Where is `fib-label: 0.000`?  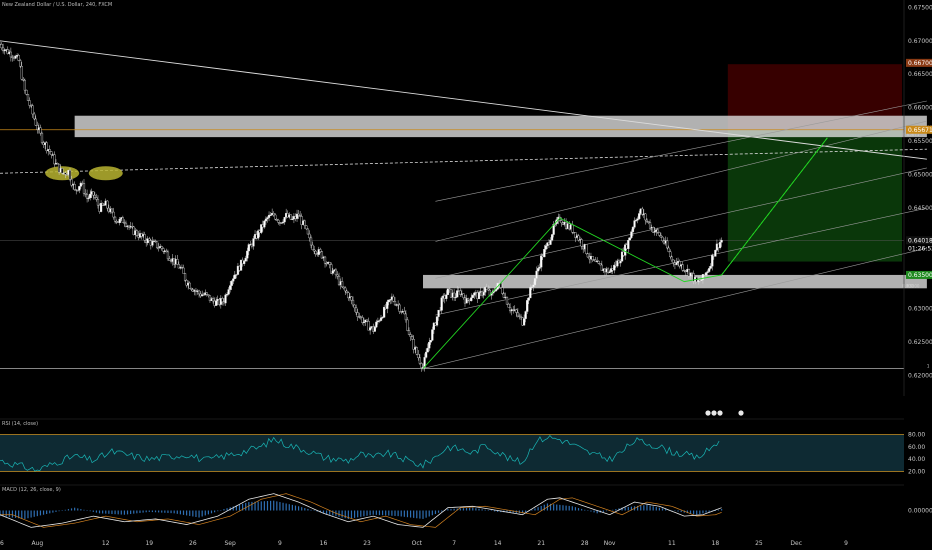
fib-label: 0.000 is located at coordinates (908, 285).